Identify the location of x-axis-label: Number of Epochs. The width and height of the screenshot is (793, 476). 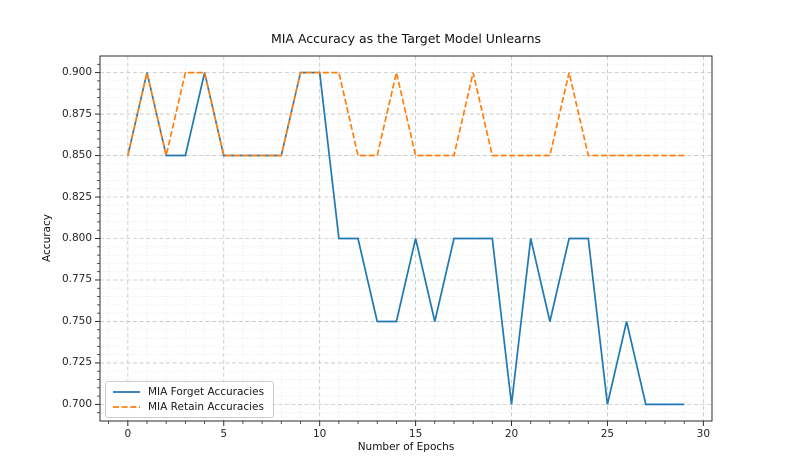
(406, 447).